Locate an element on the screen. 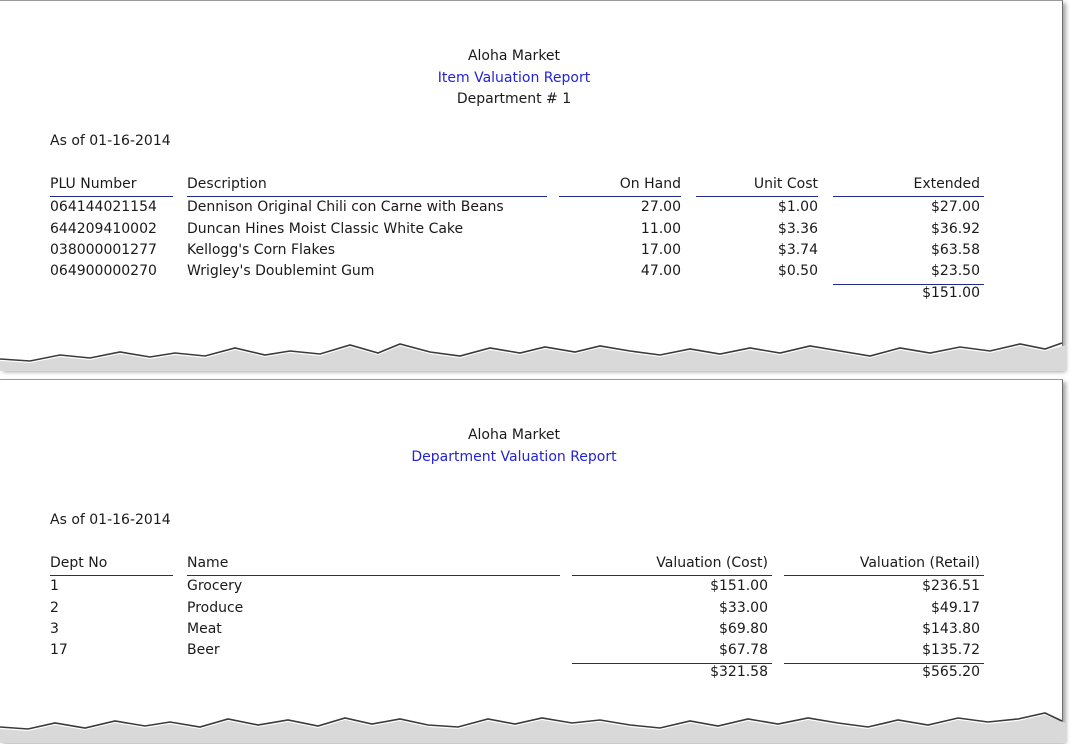 The height and width of the screenshot is (744, 1076). extended-cell: $63.58 is located at coordinates (955, 250).